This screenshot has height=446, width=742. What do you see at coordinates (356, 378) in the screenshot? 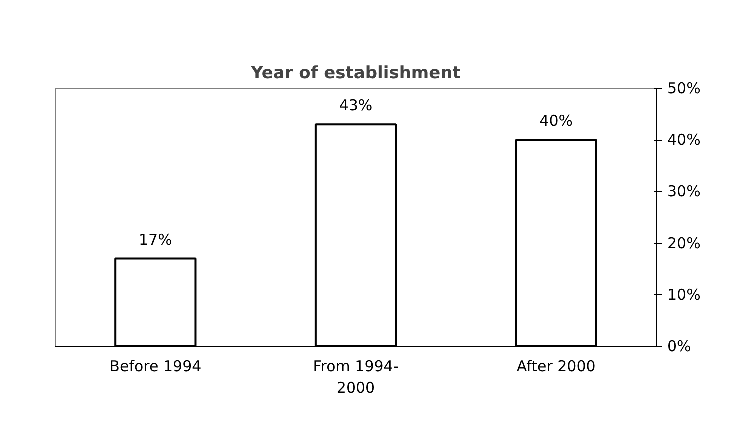
I see `x-tick-label: From 1994-2000` at bounding box center [356, 378].